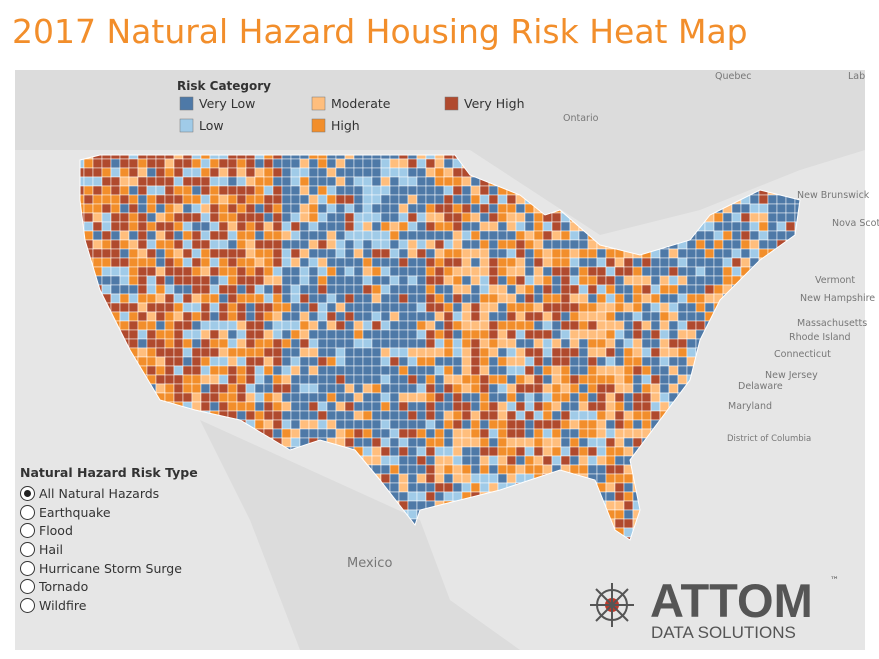 This screenshot has width=879, height=659. I want to click on filter-option: Hurricane Storm Surge, so click(109, 568).